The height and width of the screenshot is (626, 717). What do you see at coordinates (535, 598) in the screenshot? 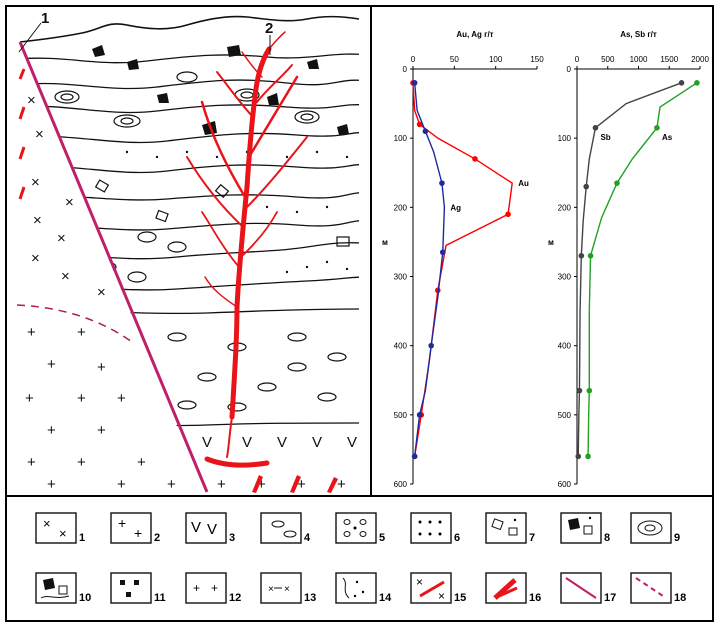
I see `legend-number-16: 16` at bounding box center [535, 598].